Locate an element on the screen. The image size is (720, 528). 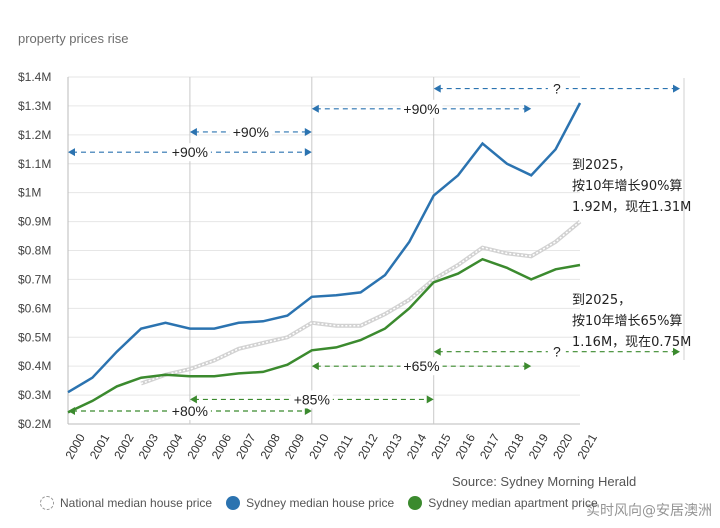
y-tick-label: $1.1M is located at coordinates (34, 164).